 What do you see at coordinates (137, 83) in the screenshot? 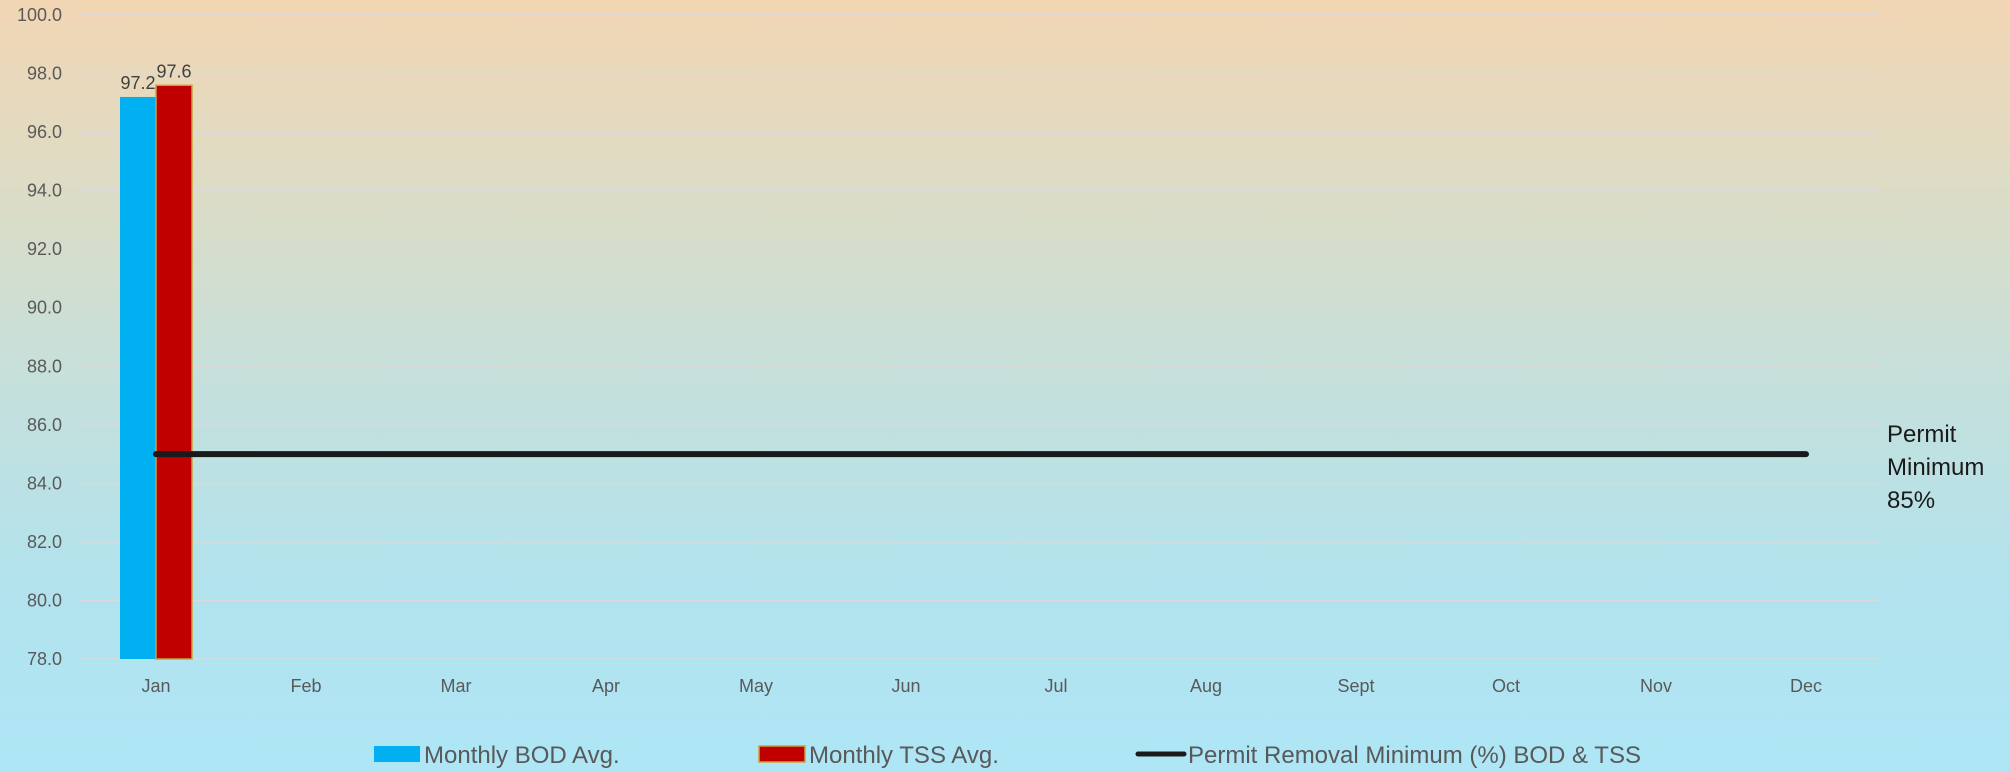
I see `data-label: 97.2` at bounding box center [137, 83].